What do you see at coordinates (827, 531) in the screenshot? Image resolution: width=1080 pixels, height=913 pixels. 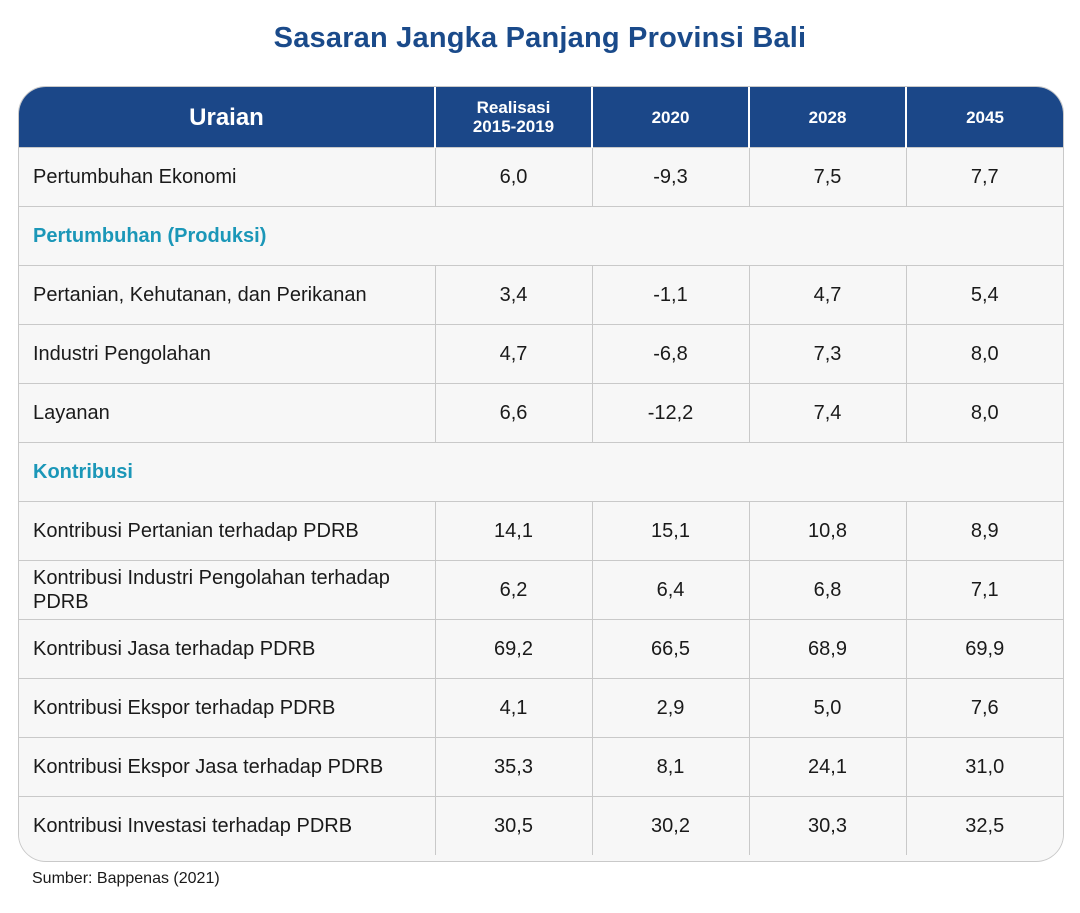 I see `value-cell: 10,8` at bounding box center [827, 531].